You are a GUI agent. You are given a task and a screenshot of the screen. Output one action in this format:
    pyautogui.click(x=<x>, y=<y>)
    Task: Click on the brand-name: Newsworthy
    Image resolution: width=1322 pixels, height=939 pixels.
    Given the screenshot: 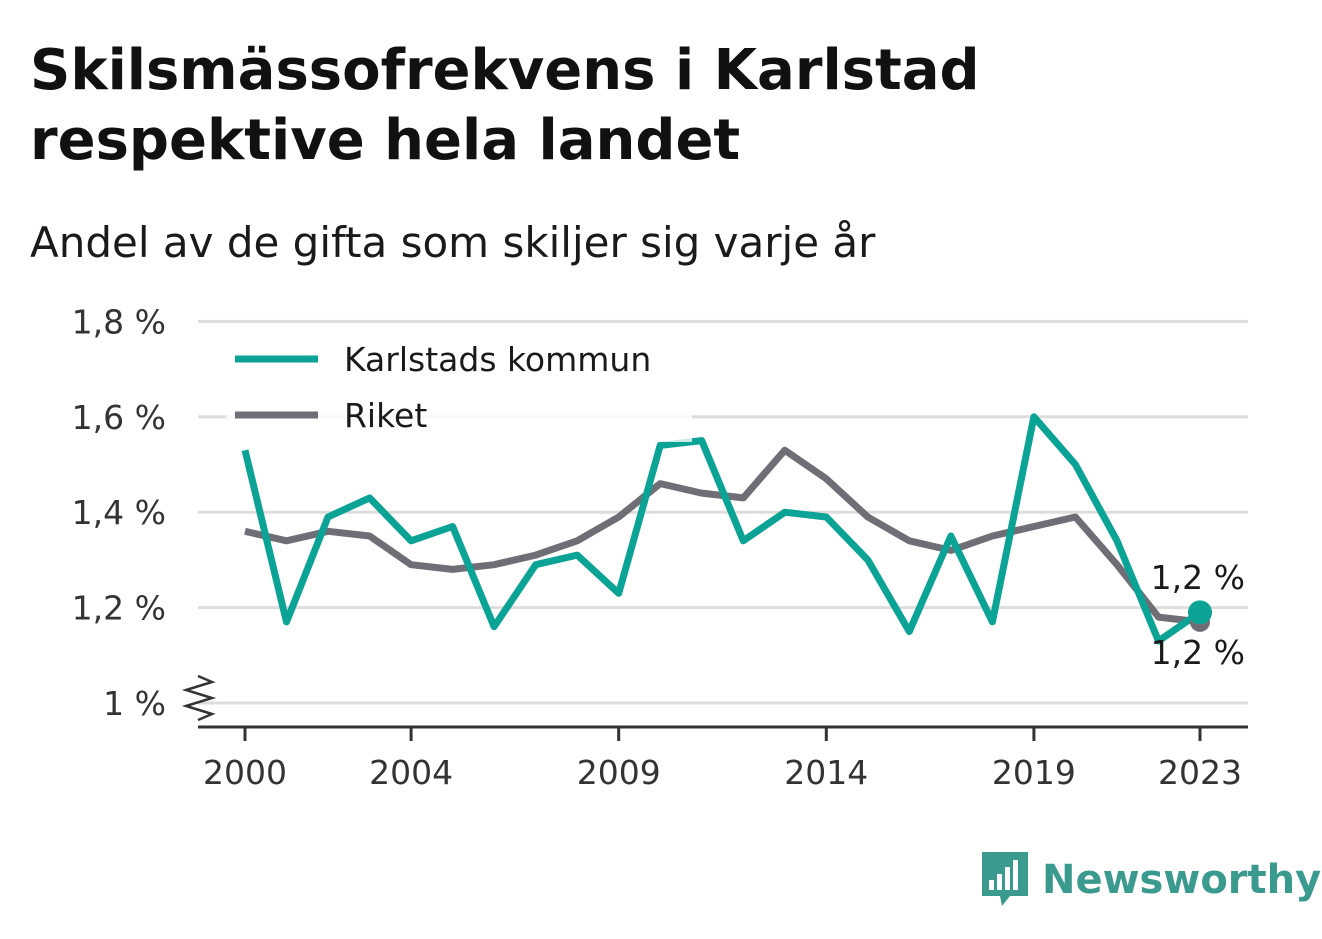 What is the action you would take?
    pyautogui.click(x=1182, y=880)
    